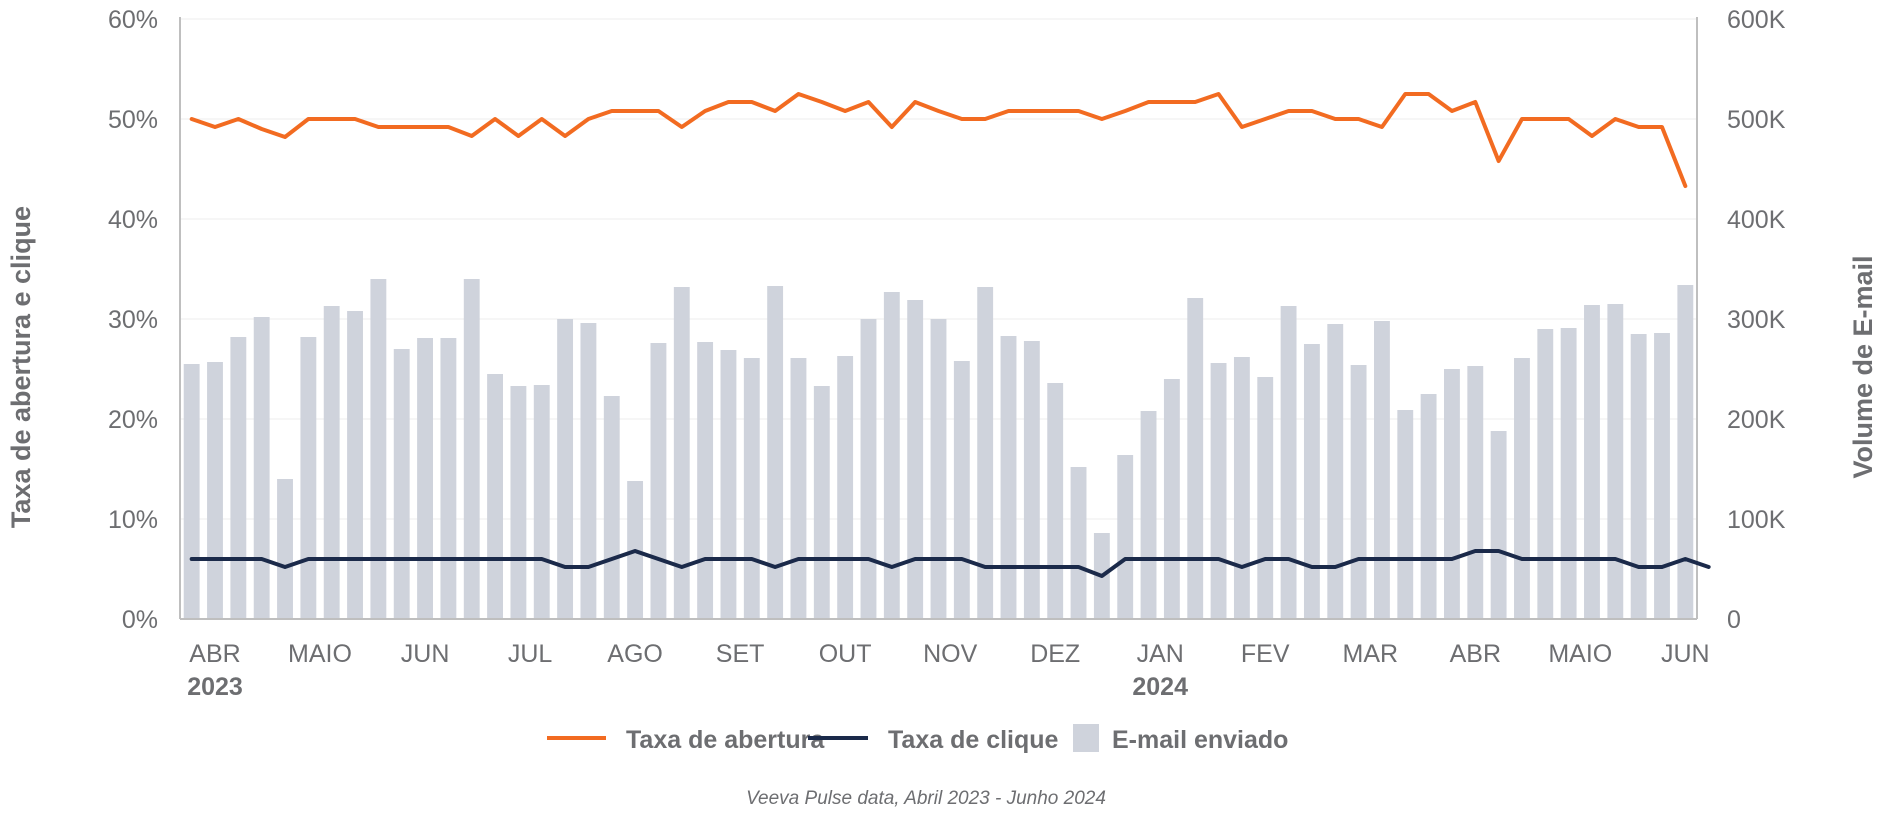 The height and width of the screenshot is (814, 1880). I want to click on left-axis-title: Taxa de abertura e clique, so click(21, 367).